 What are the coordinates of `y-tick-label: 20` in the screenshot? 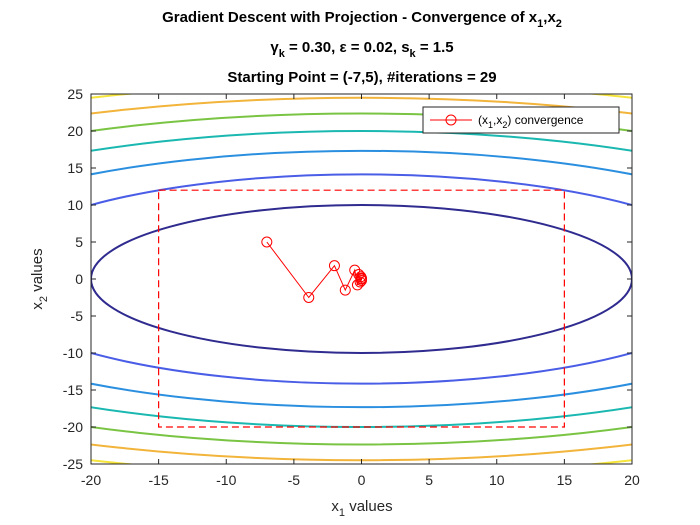 It's located at (75, 131).